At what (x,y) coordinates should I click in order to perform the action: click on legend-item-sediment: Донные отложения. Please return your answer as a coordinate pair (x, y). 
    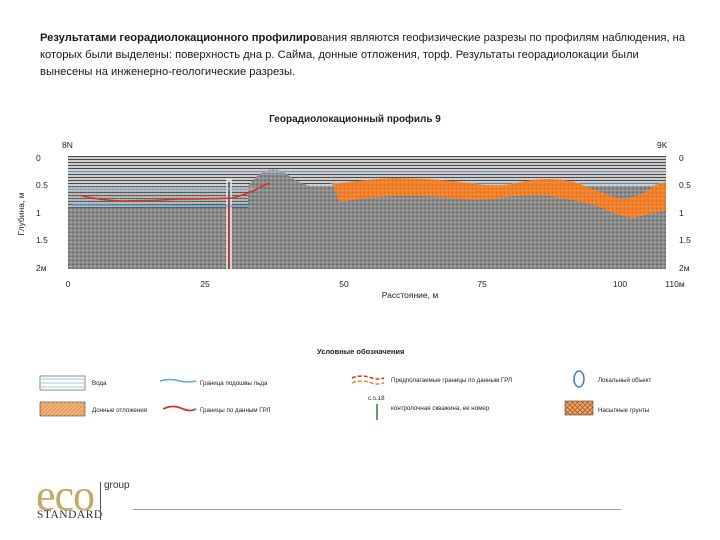
    Looking at the image, I should click on (93, 409).